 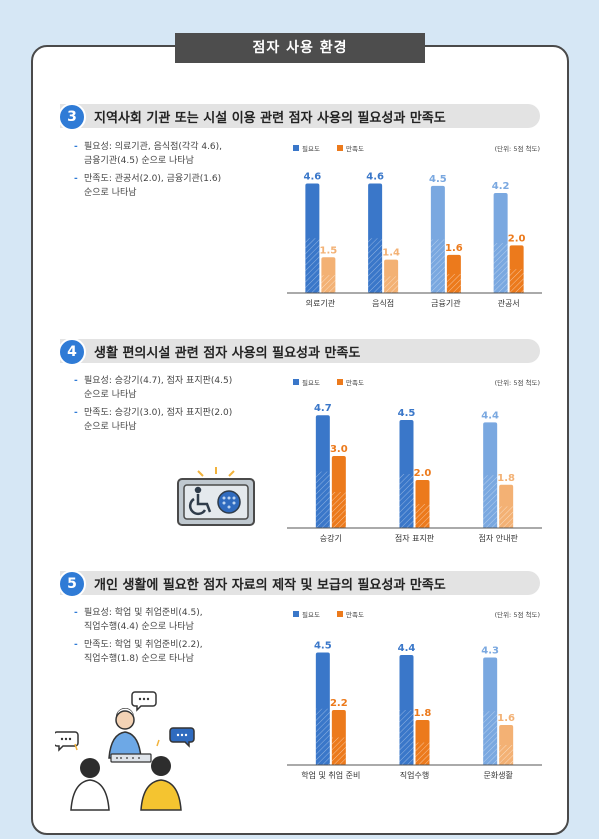 What do you see at coordinates (331, 538) in the screenshot?
I see `category-label: 승강기` at bounding box center [331, 538].